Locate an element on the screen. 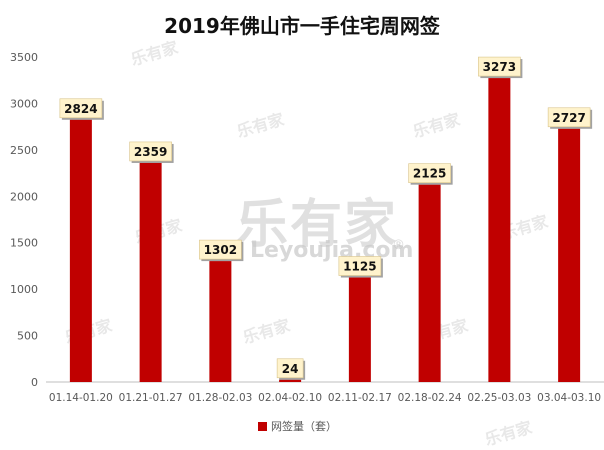 This screenshot has height=450, width=604. y-tick-label: 1500 is located at coordinates (24, 243).